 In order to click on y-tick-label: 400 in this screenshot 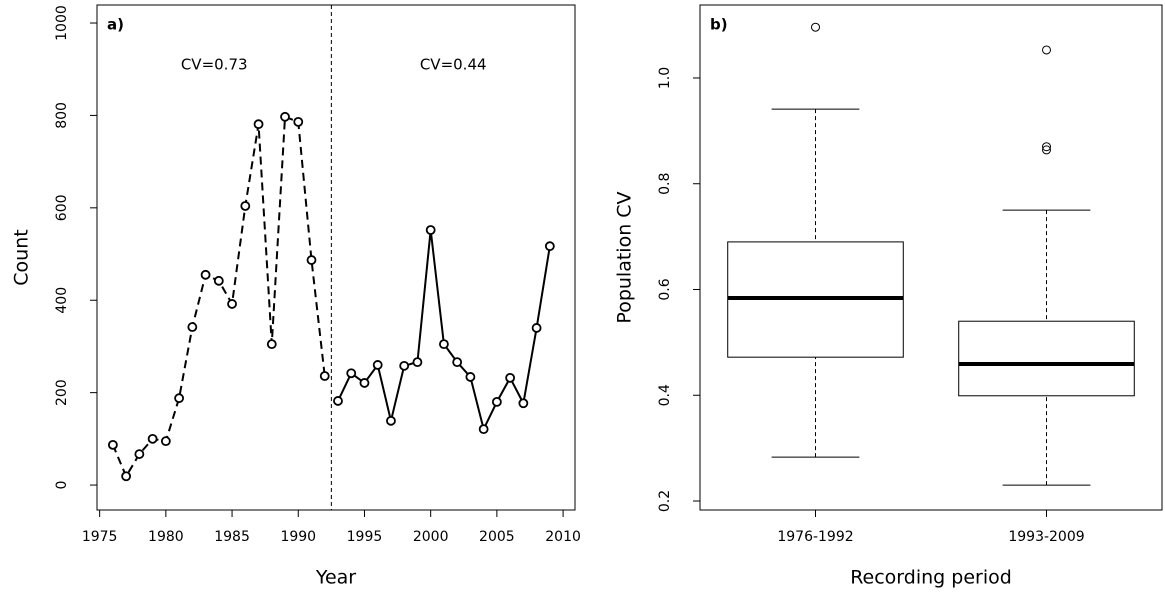, I will do `click(62, 300)`.